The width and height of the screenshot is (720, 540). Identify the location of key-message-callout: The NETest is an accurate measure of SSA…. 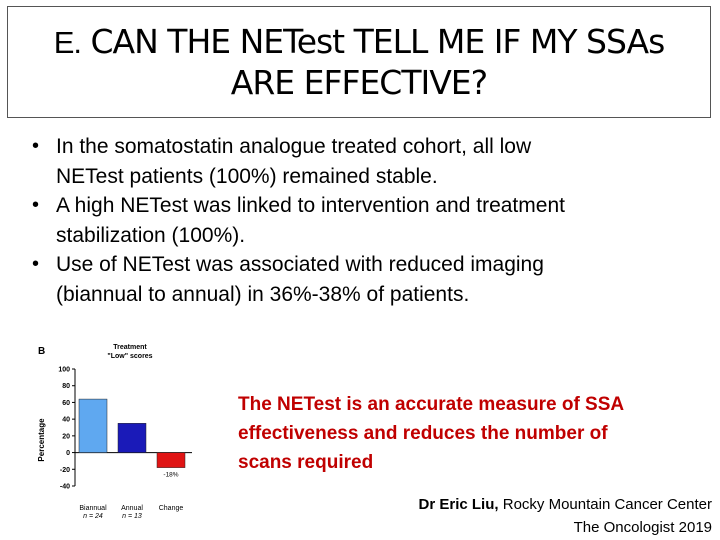
(458, 433).